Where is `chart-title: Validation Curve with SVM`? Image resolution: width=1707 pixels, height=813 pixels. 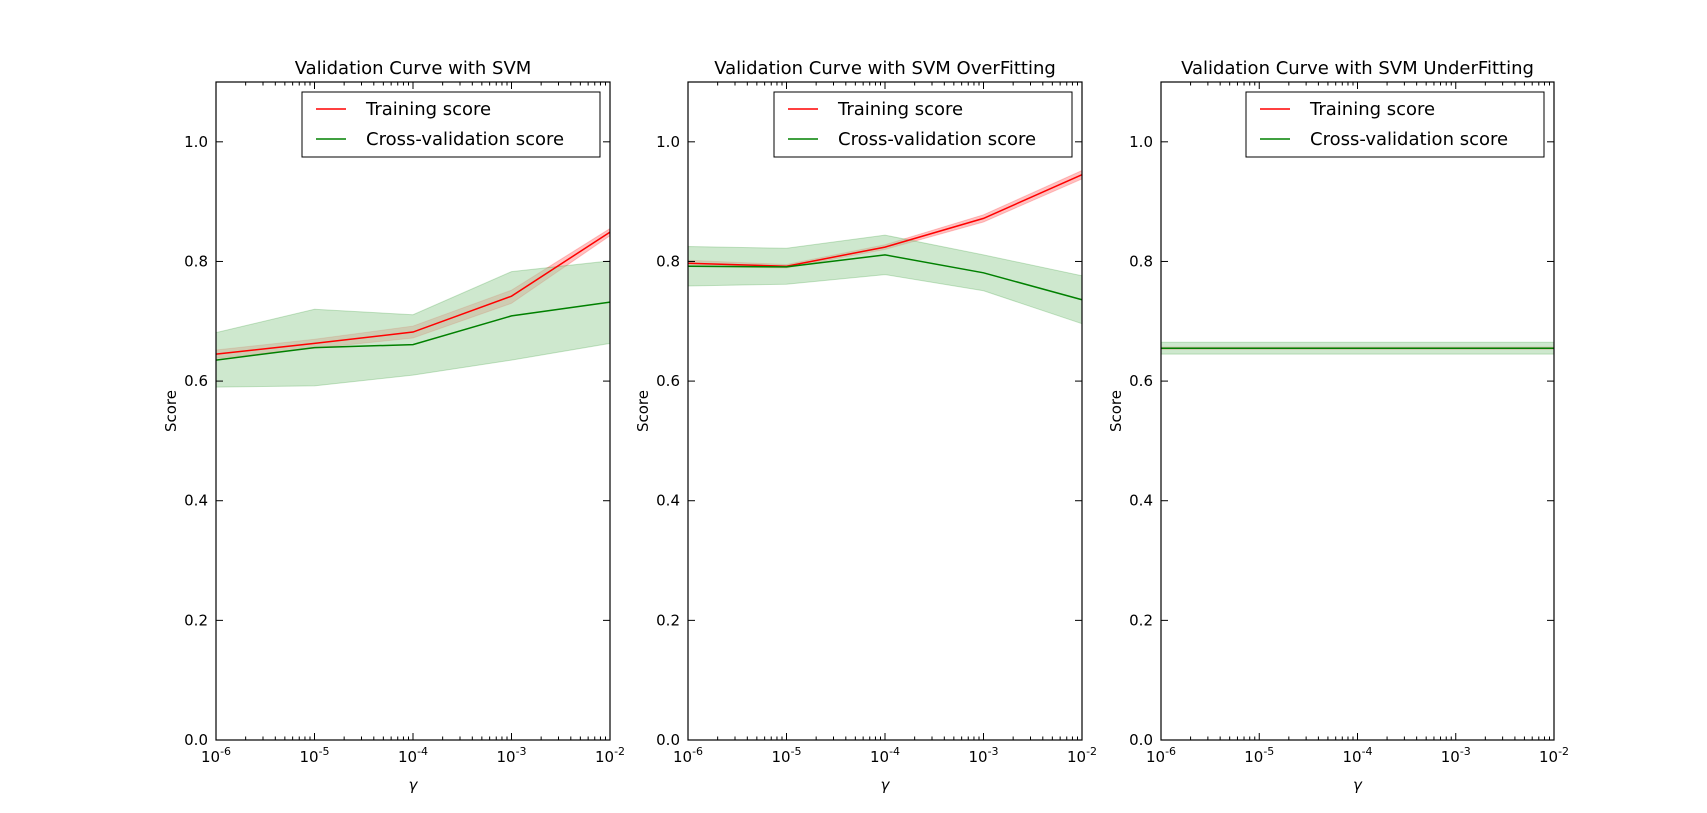
chart-title: Validation Curve with SVM is located at coordinates (413, 68).